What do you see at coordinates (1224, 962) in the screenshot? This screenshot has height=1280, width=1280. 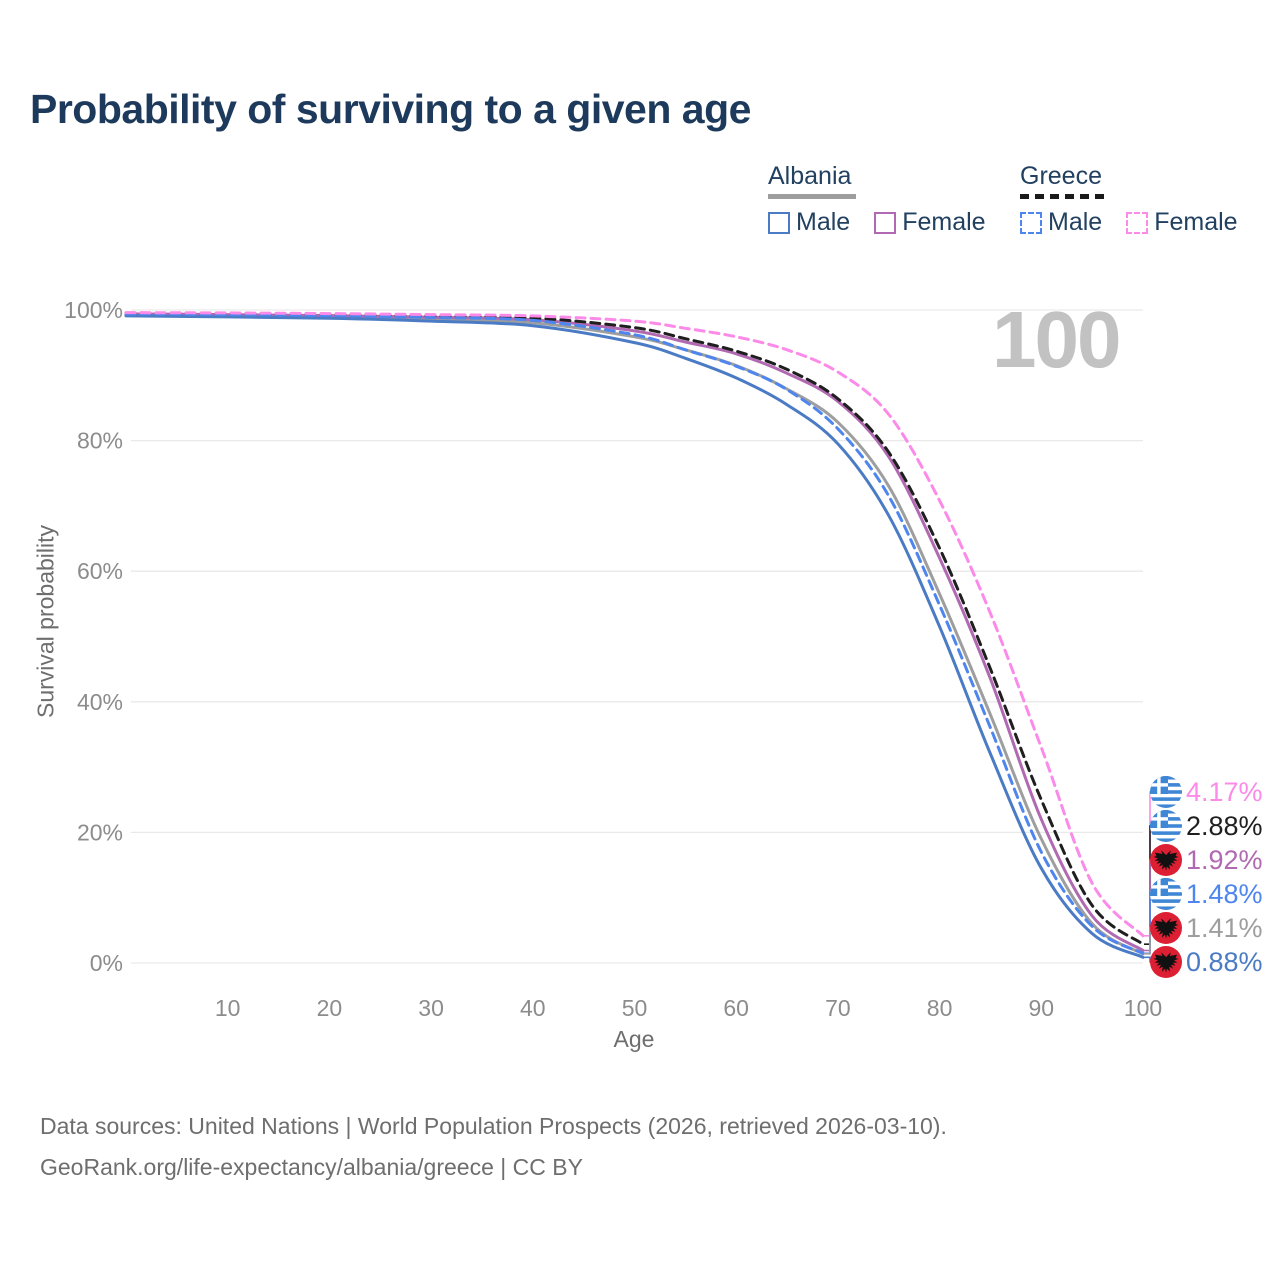 I see `end-value-label: 0.88%` at bounding box center [1224, 962].